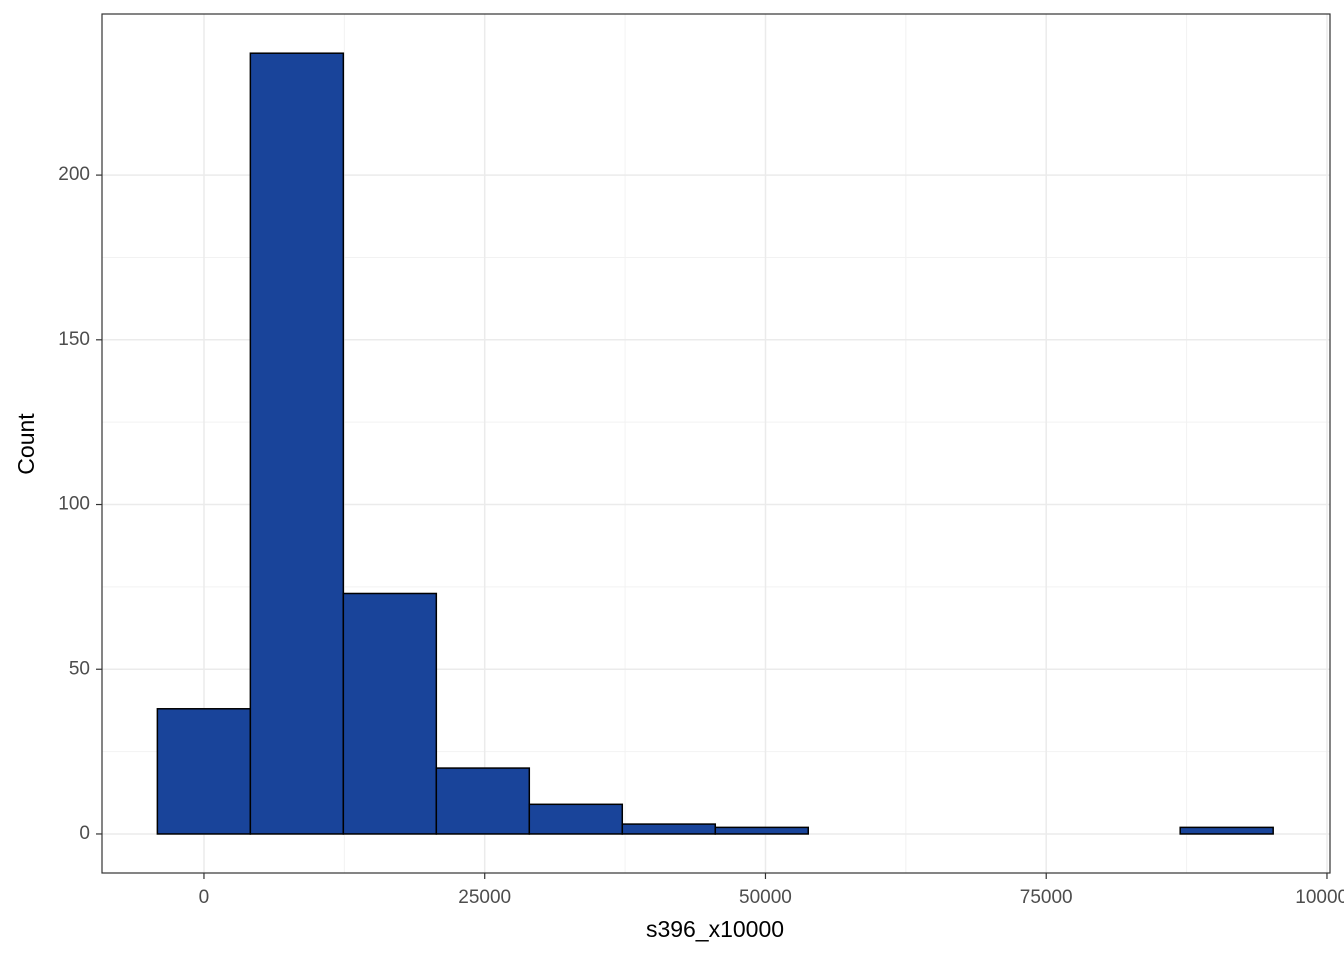 This screenshot has width=1344, height=965. Describe the element at coordinates (84, 833) in the screenshot. I see `y-tick-label: 0` at that location.